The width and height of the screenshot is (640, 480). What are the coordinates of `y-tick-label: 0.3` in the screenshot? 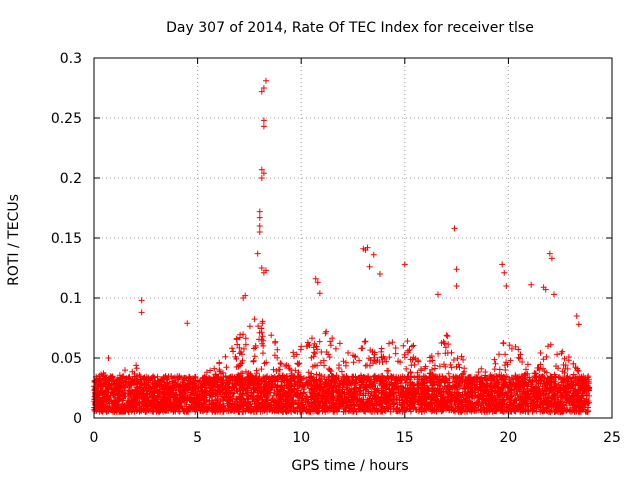 It's located at (71, 59).